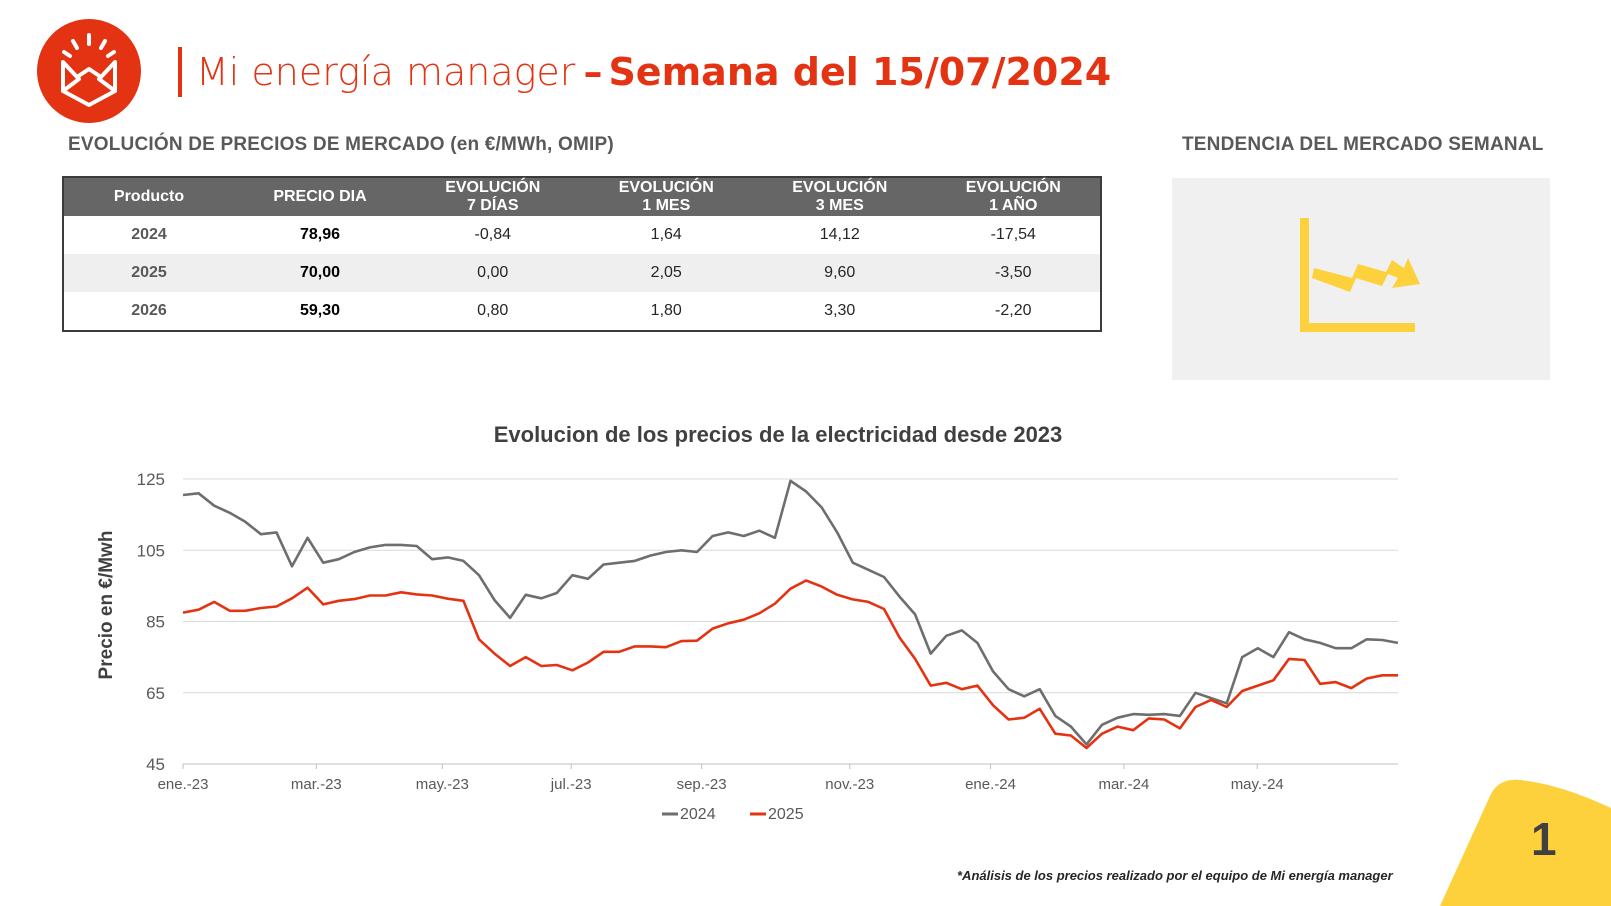 This screenshot has width=1611, height=906. What do you see at coordinates (786, 814) in the screenshot?
I see `legend-label-2025: 2025` at bounding box center [786, 814].